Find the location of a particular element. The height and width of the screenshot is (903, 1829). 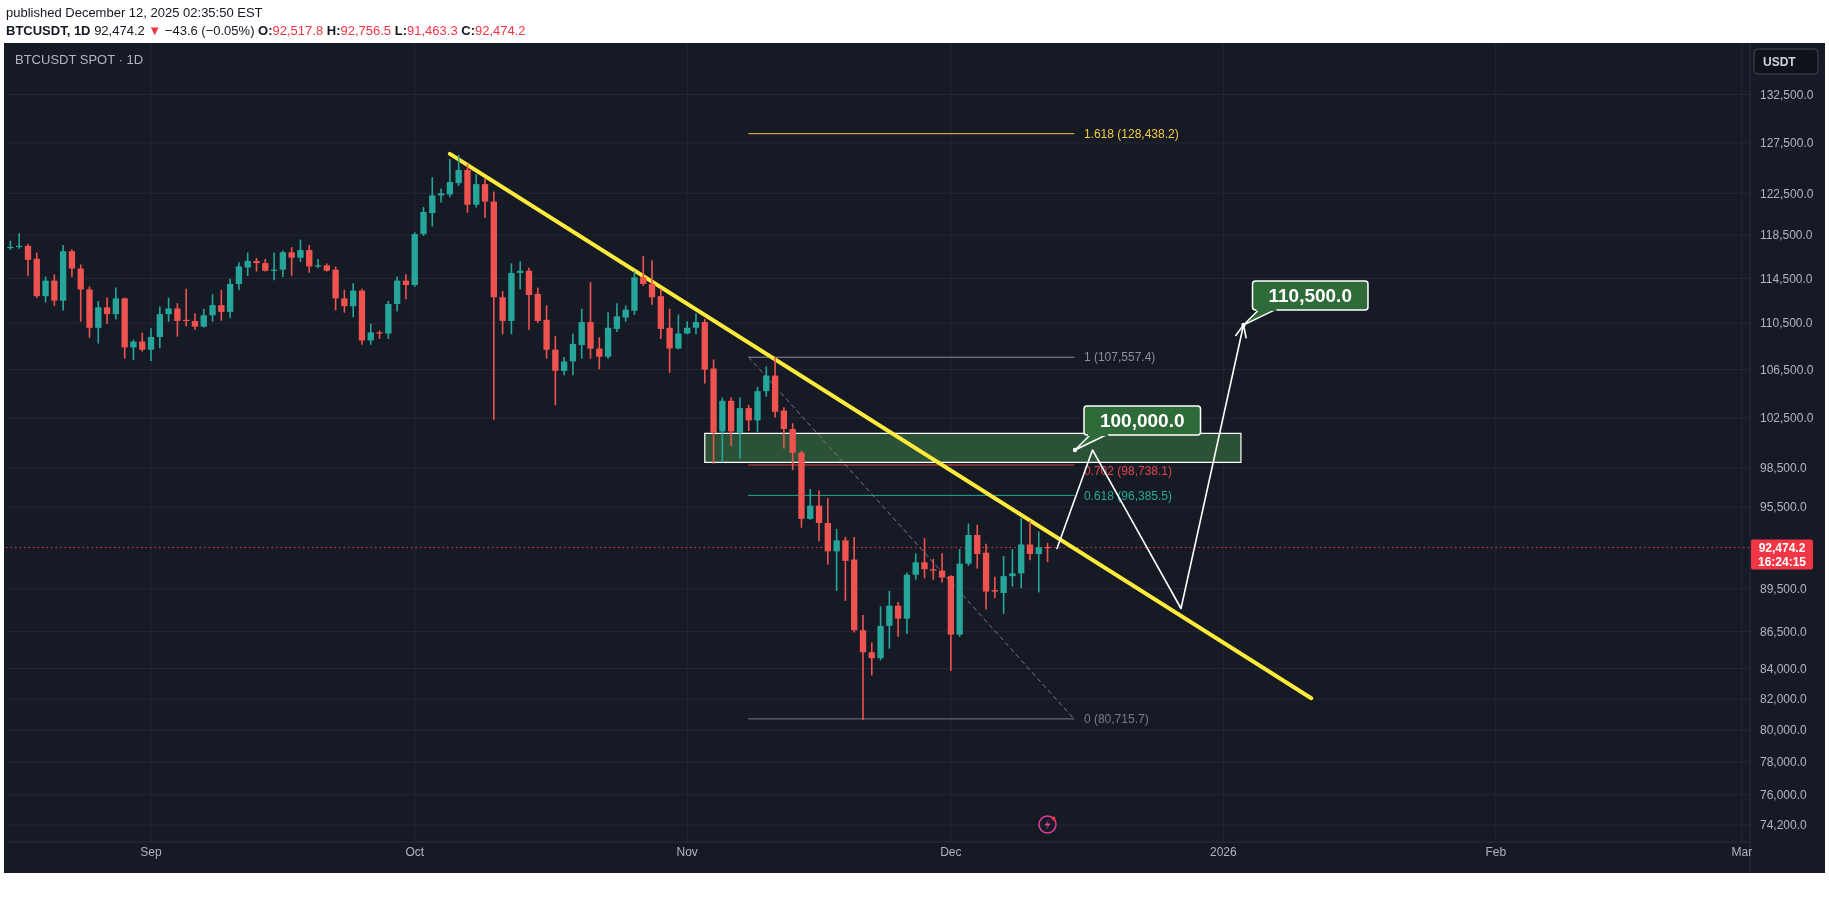

series-label: 0.618 (96,385.5) is located at coordinates (1128, 495).